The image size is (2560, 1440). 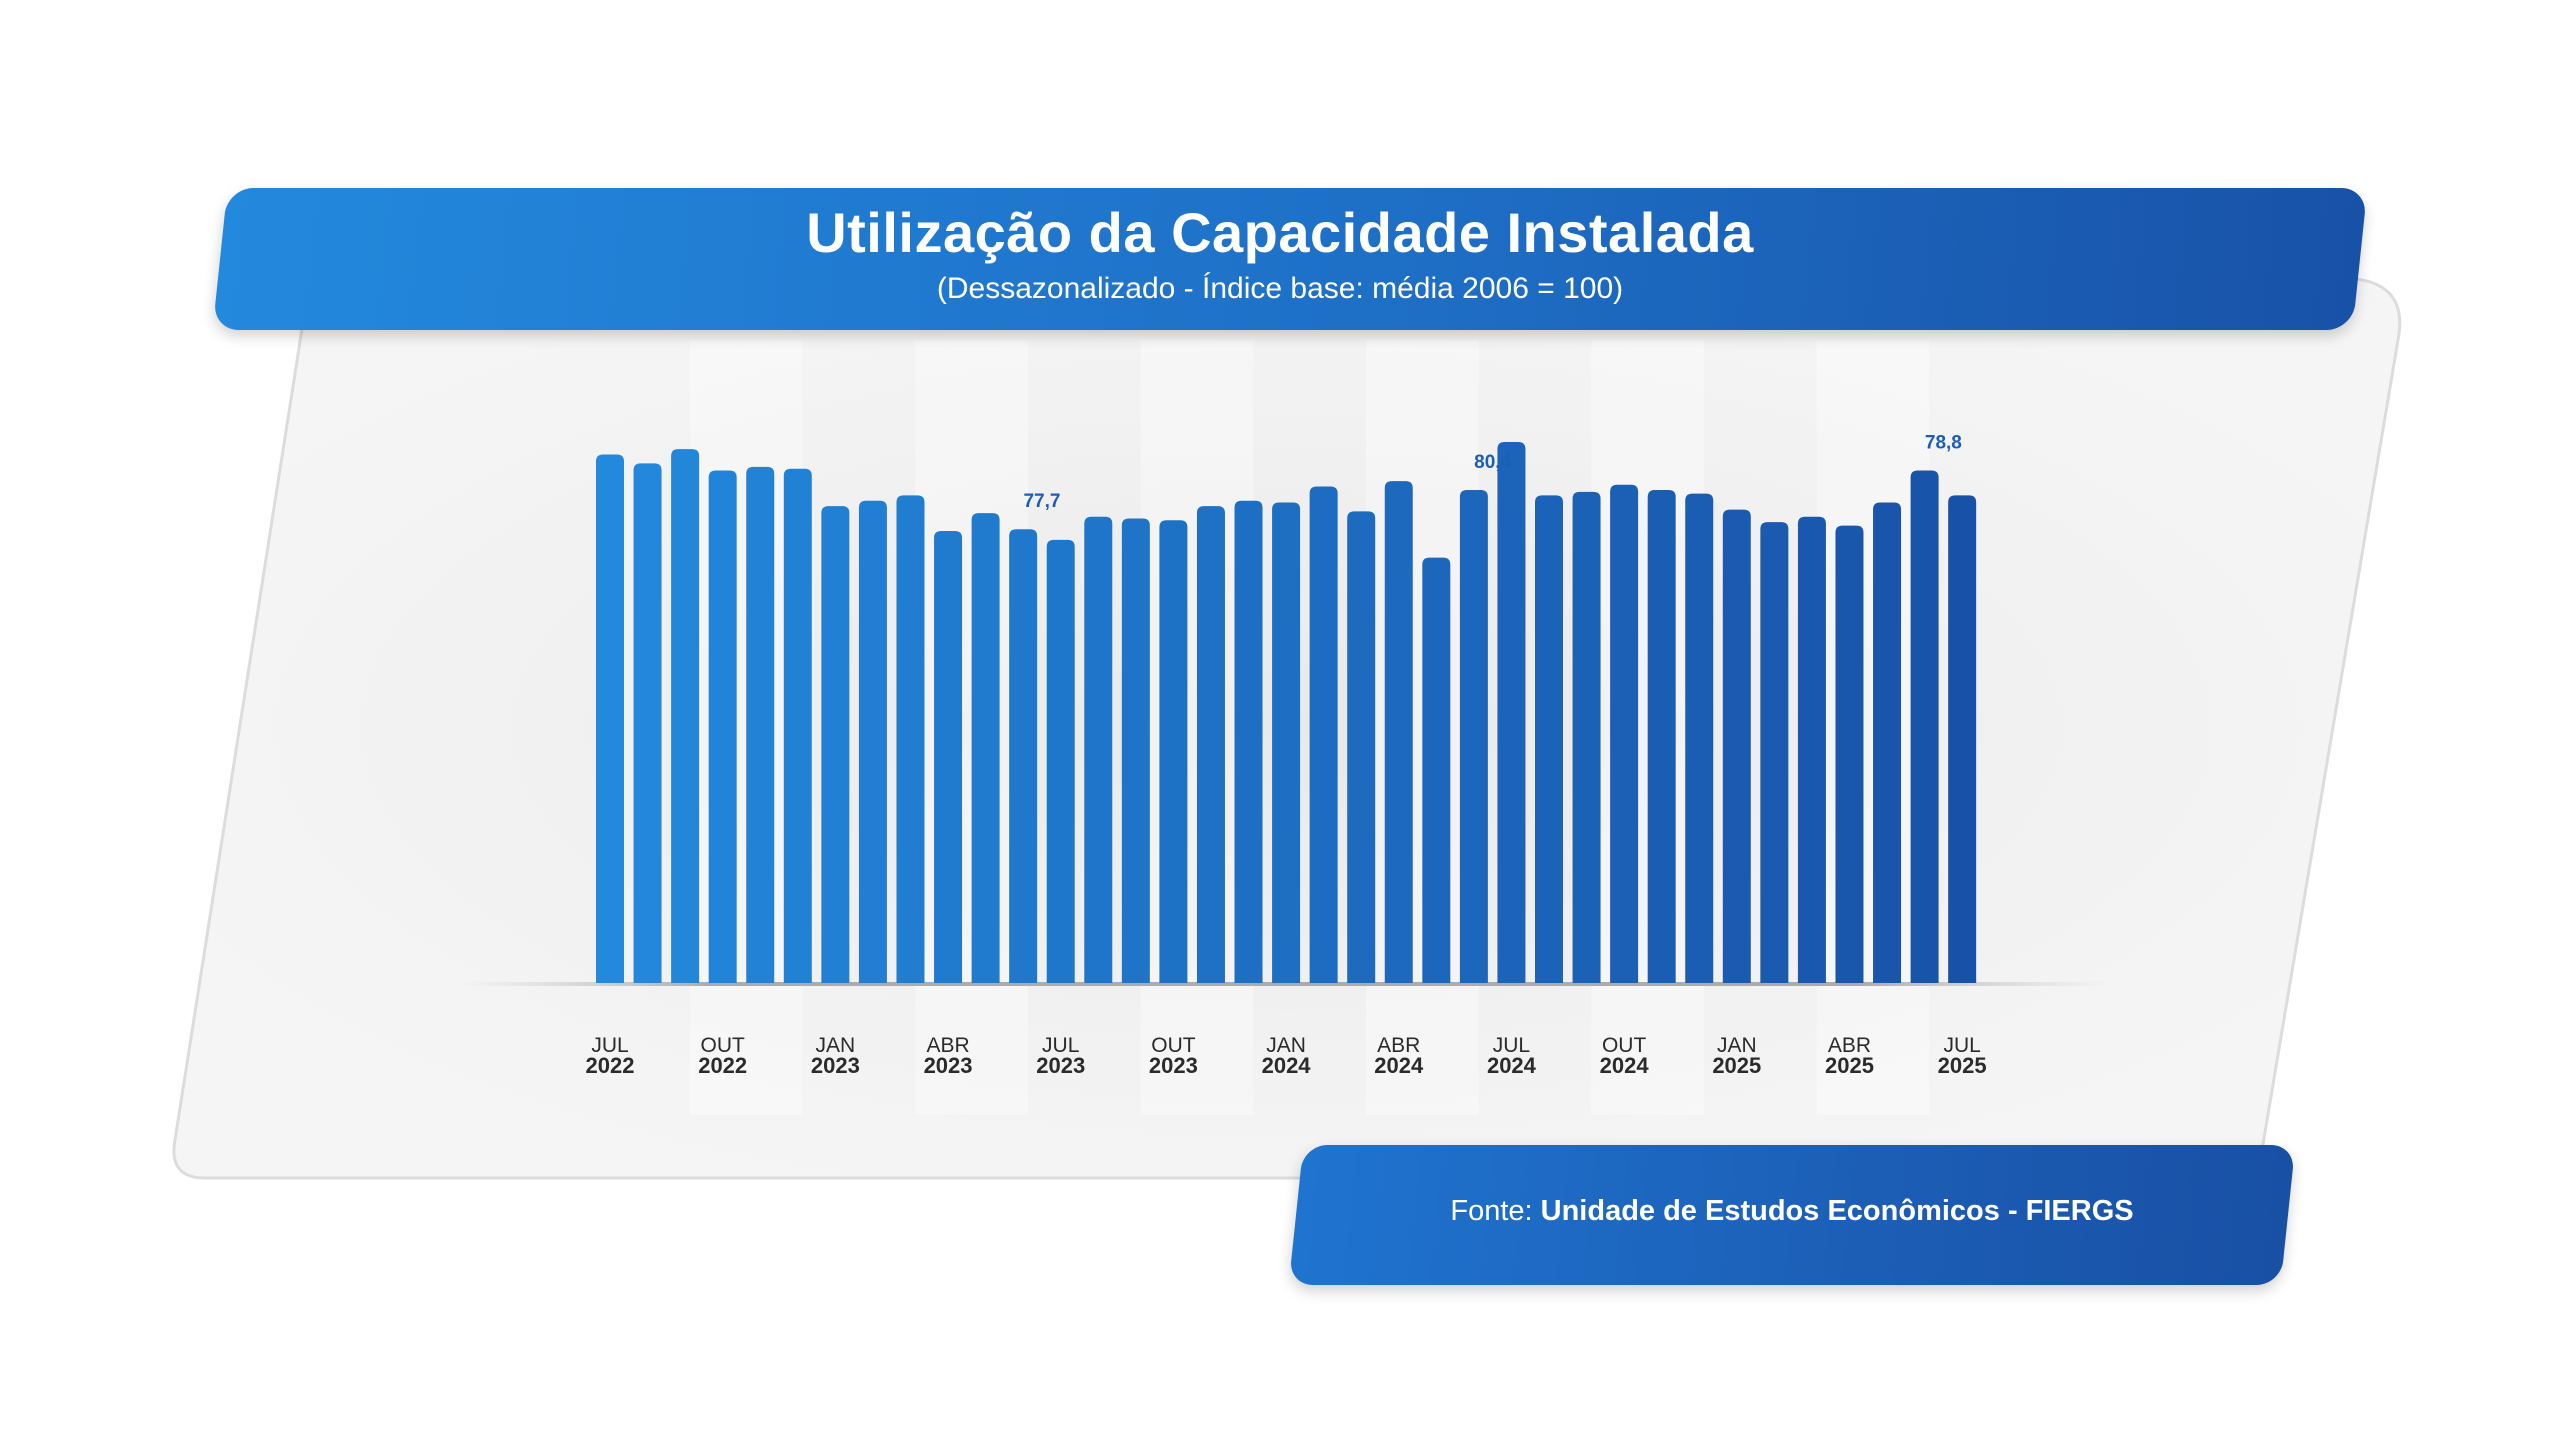 I want to click on data-label: 77,7, so click(x=1041, y=501).